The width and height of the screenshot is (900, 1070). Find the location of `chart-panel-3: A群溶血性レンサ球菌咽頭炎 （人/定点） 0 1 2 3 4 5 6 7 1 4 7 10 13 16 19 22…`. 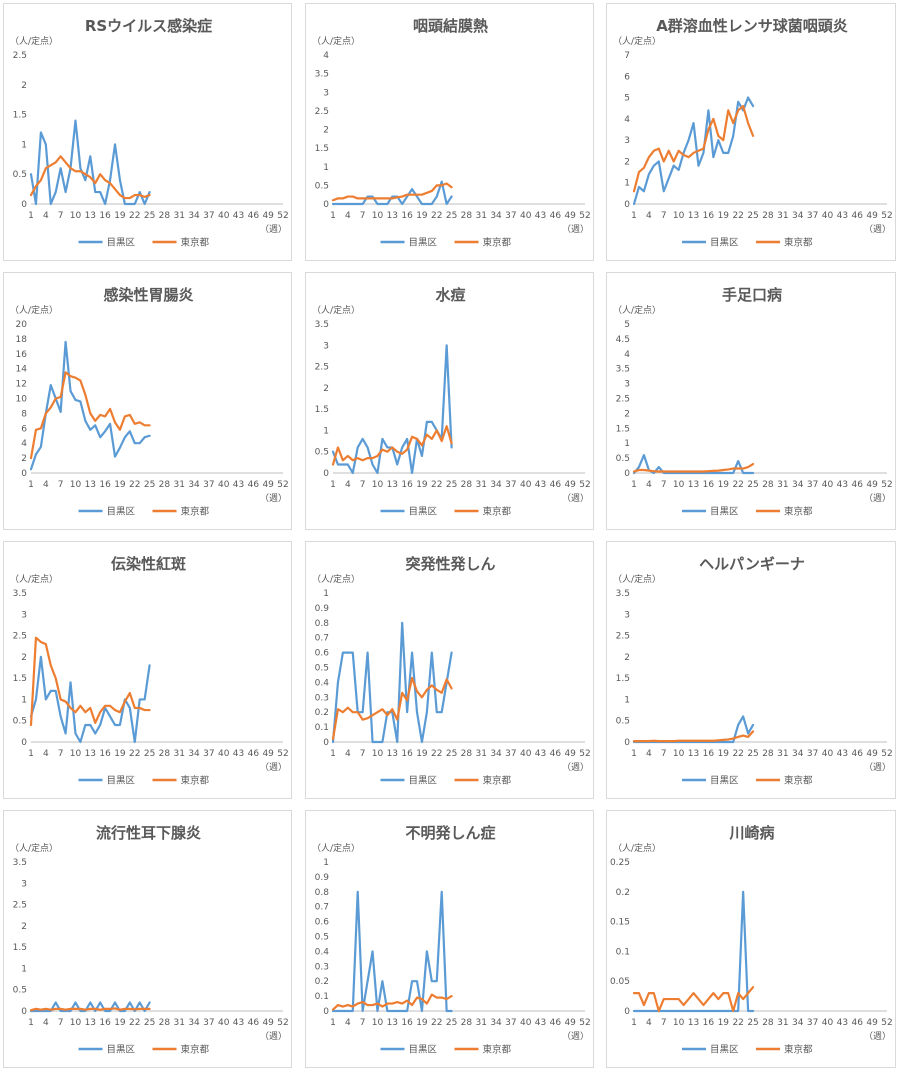

chart-panel-3: A群溶血性レンサ球菌咽頭炎 （人/定点） 0 1 2 3 4 5 6 7 1 4 7 10 13 16 19 22… is located at coordinates (751, 132).